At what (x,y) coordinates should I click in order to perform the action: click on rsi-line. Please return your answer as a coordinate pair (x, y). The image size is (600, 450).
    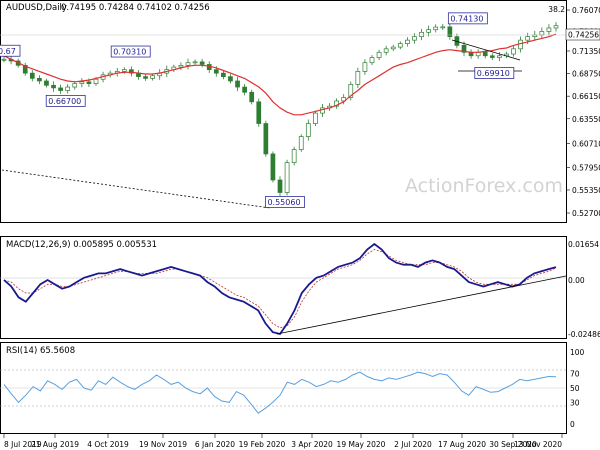
    Looking at the image, I should click on (280, 392).